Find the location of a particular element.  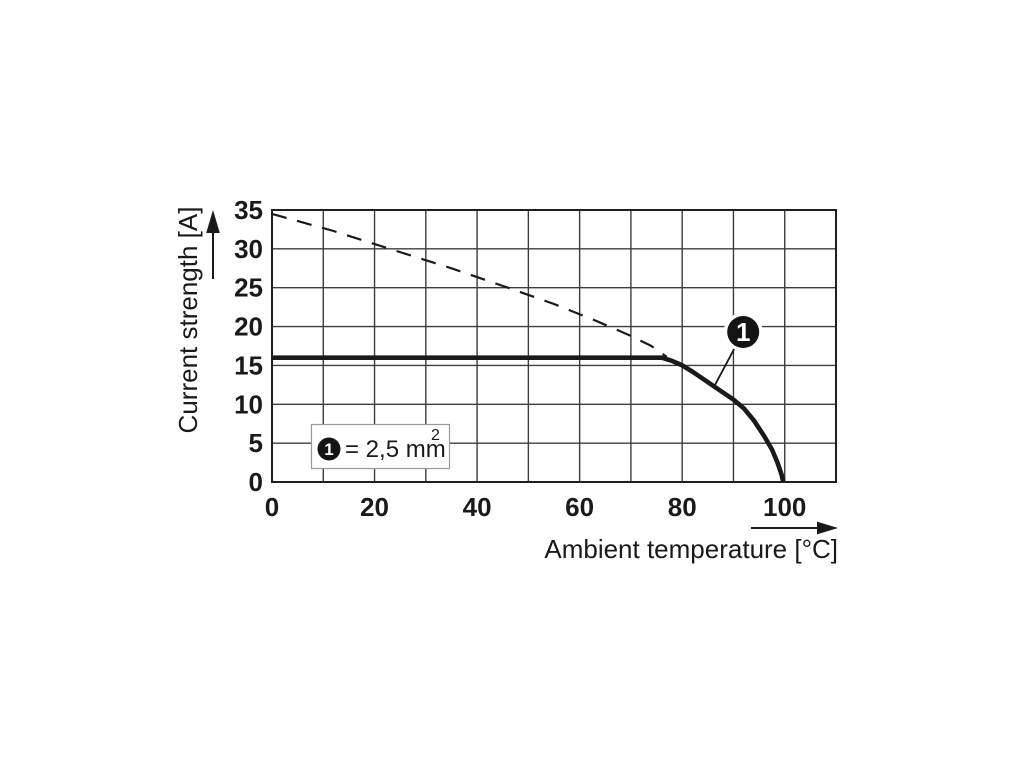

y-tick-label: 30 is located at coordinates (248, 249).